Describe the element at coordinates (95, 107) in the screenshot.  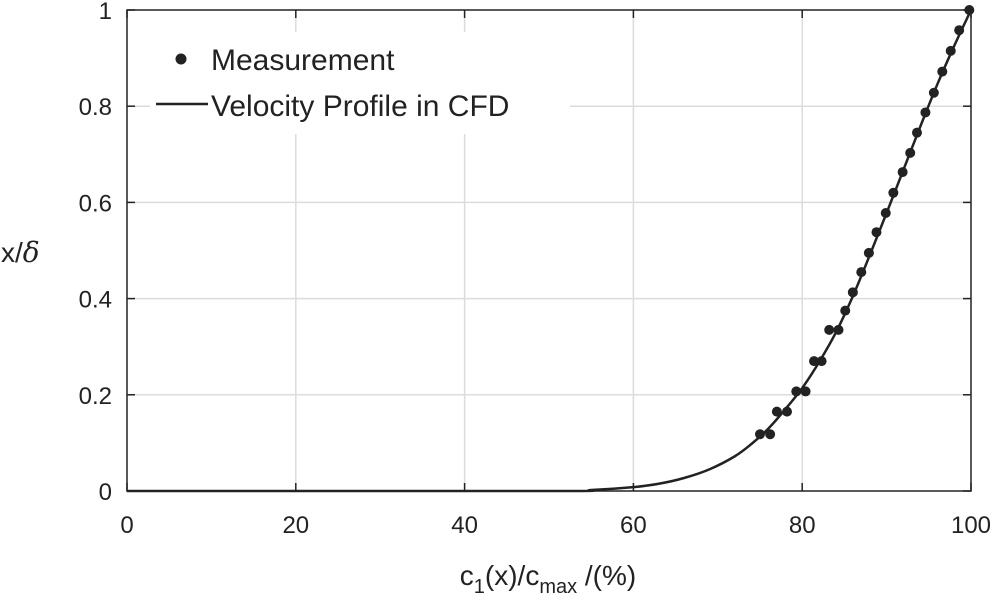
I see `y-tick-label: 0.8` at that location.